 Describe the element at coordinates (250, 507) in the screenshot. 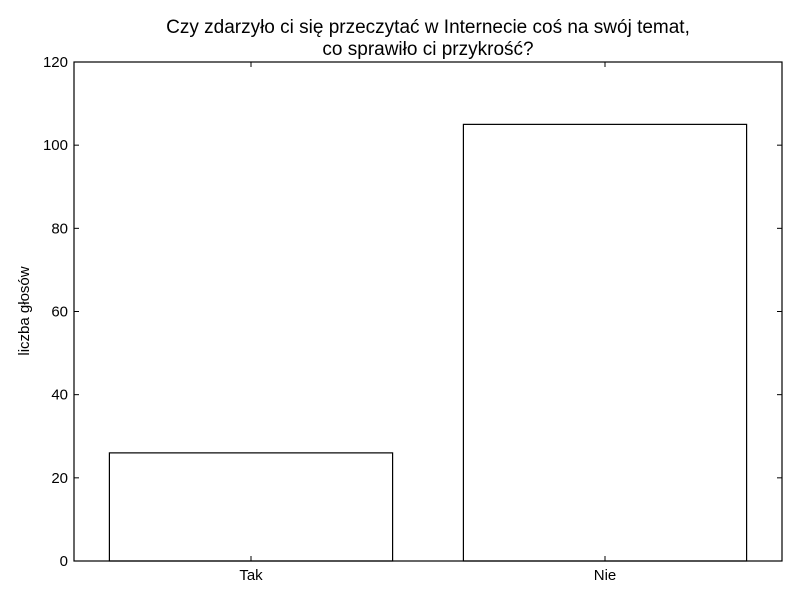

I see `bar-tak` at that location.